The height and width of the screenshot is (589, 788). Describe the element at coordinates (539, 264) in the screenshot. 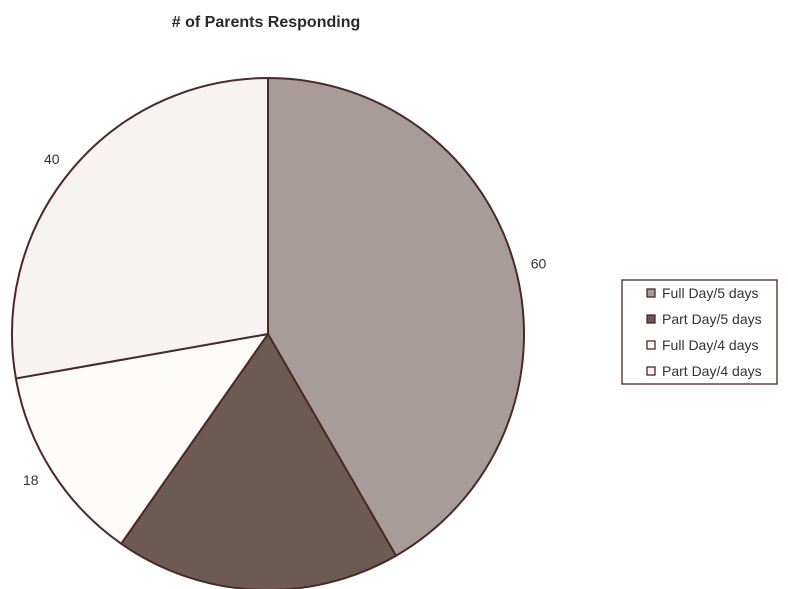

I see `data-label-1: 60` at that location.